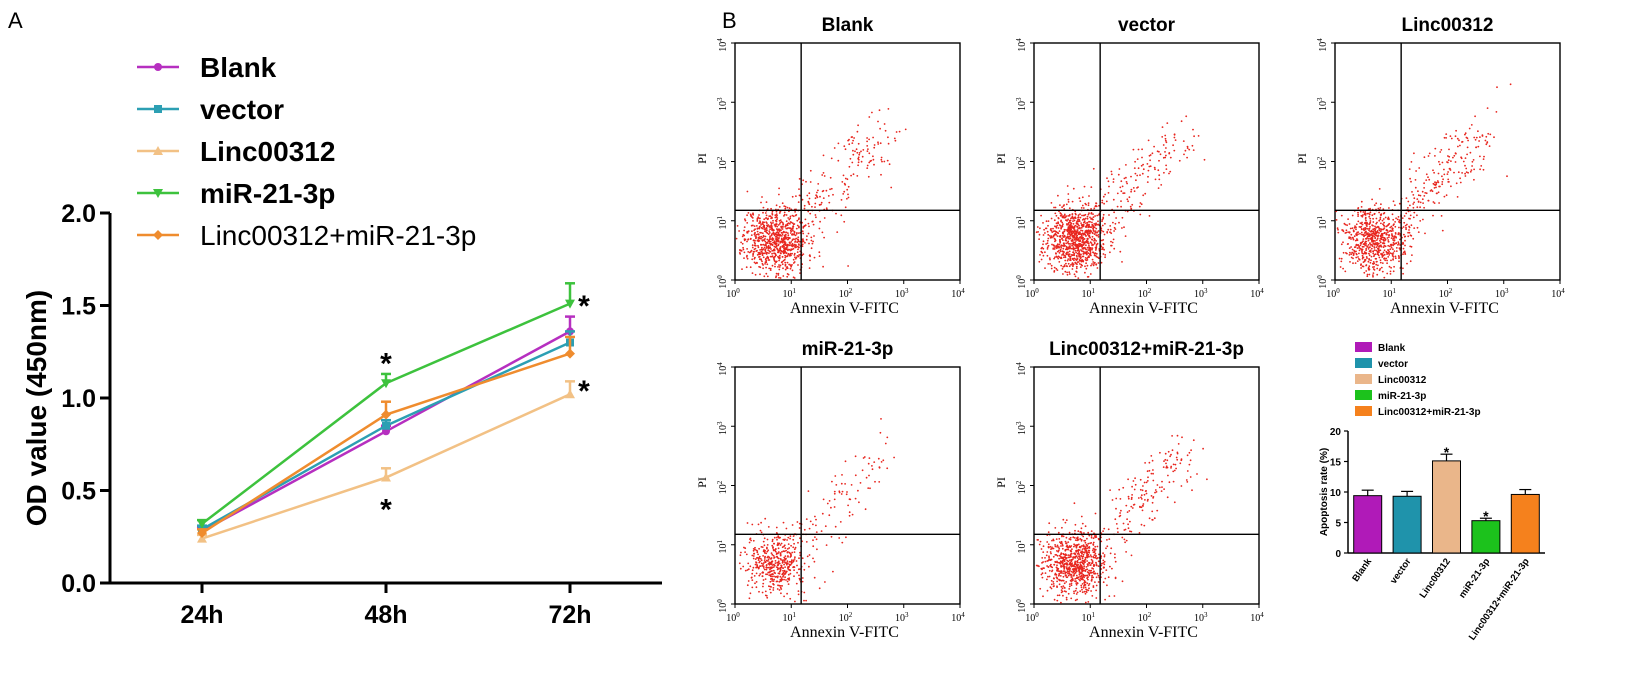 The image size is (1639, 678). What do you see at coordinates (1001, 158) in the screenshot?
I see `y-axis-title: PI` at bounding box center [1001, 158].